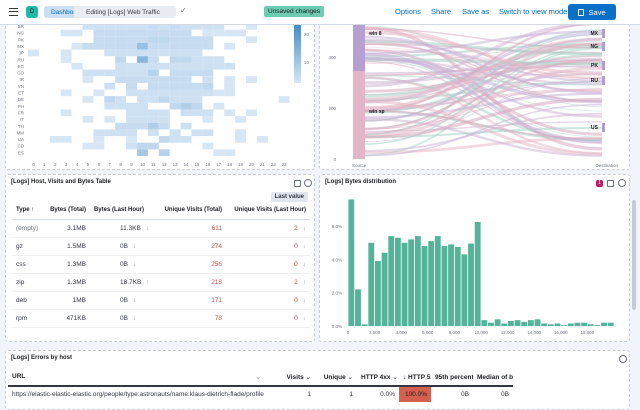 The image size is (640, 410). What do you see at coordinates (308, 183) in the screenshot?
I see `gear-icon` at bounding box center [308, 183].